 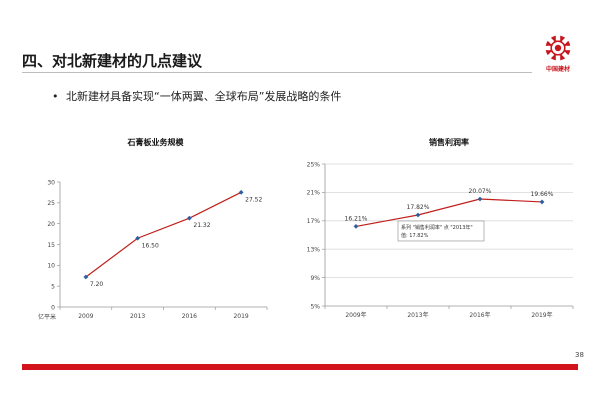 What do you see at coordinates (314, 250) in the screenshot?
I see `y-tick-label: 13%` at bounding box center [314, 250].